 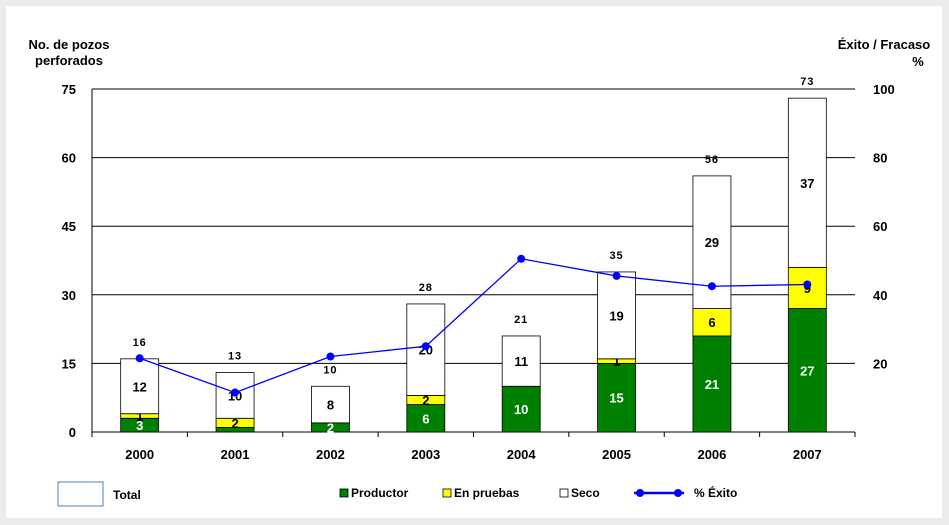 What do you see at coordinates (487, 493) in the screenshot?
I see `legend-en-pruebas-label: En pruebas` at bounding box center [487, 493].